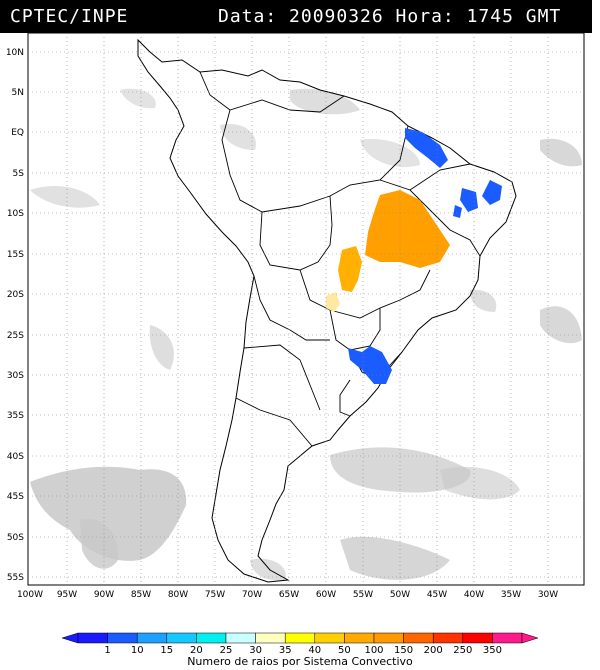 The width and height of the screenshot is (600, 670). Describe the element at coordinates (548, 595) in the screenshot. I see `lon-label: 30W` at that location.